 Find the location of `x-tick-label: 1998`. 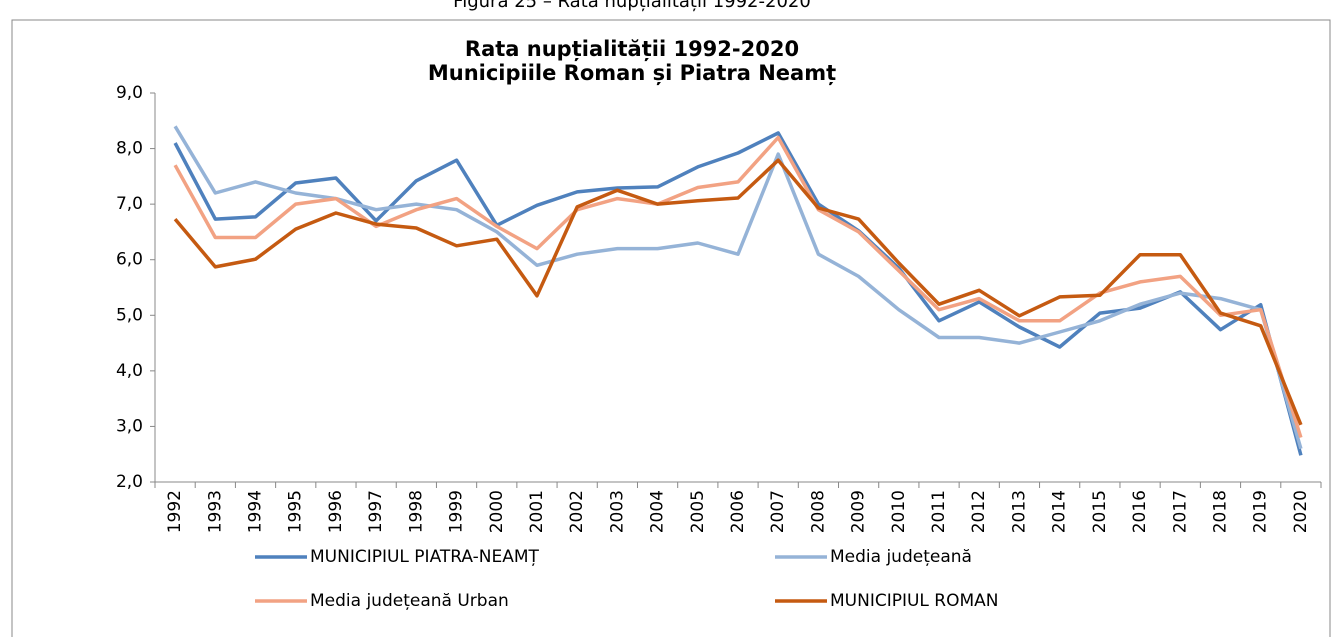

x-tick-label: 1998 is located at coordinates (416, 511).